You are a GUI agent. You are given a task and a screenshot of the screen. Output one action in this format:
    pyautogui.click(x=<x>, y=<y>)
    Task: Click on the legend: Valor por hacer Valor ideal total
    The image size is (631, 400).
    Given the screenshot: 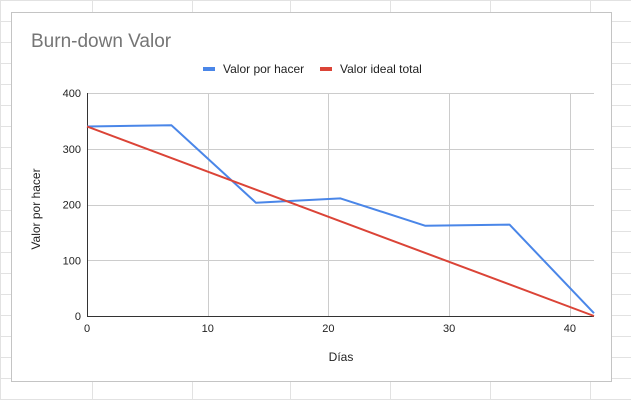 What is the action you would take?
    pyautogui.click(x=312, y=69)
    